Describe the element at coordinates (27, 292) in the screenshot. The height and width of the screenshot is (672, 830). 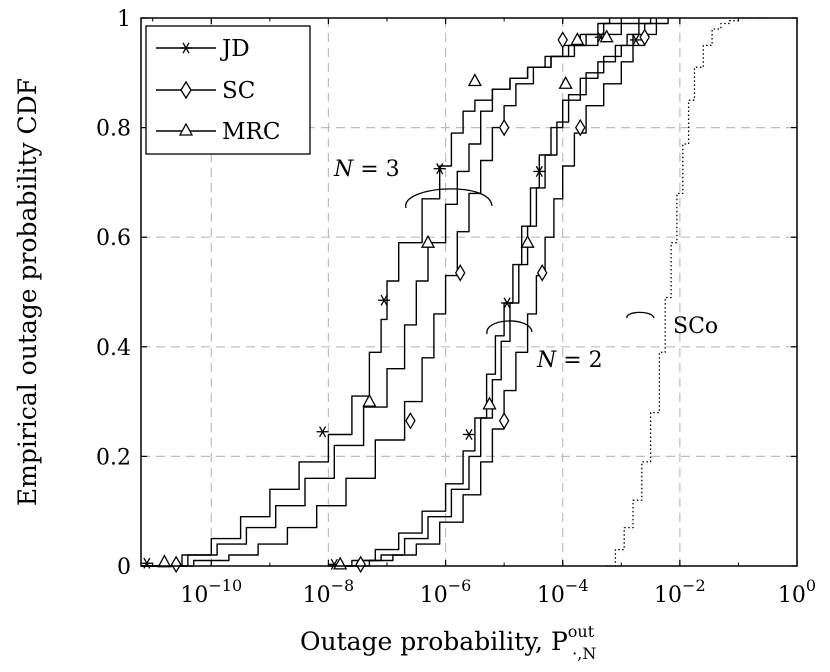
I see `y-axis-label: Empirical outage probability CDF` at that location.